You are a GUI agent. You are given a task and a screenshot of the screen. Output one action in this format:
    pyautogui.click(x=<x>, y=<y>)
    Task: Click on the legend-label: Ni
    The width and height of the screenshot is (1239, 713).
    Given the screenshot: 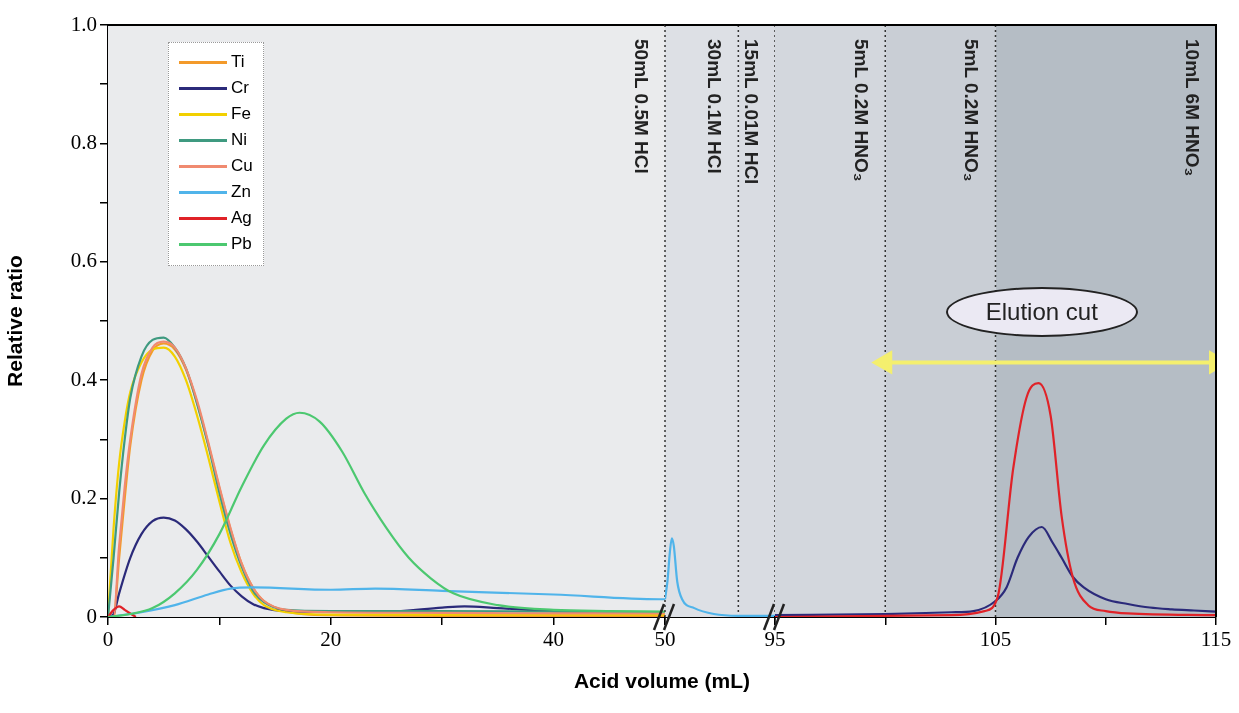 What is the action you would take?
    pyautogui.click(x=239, y=140)
    